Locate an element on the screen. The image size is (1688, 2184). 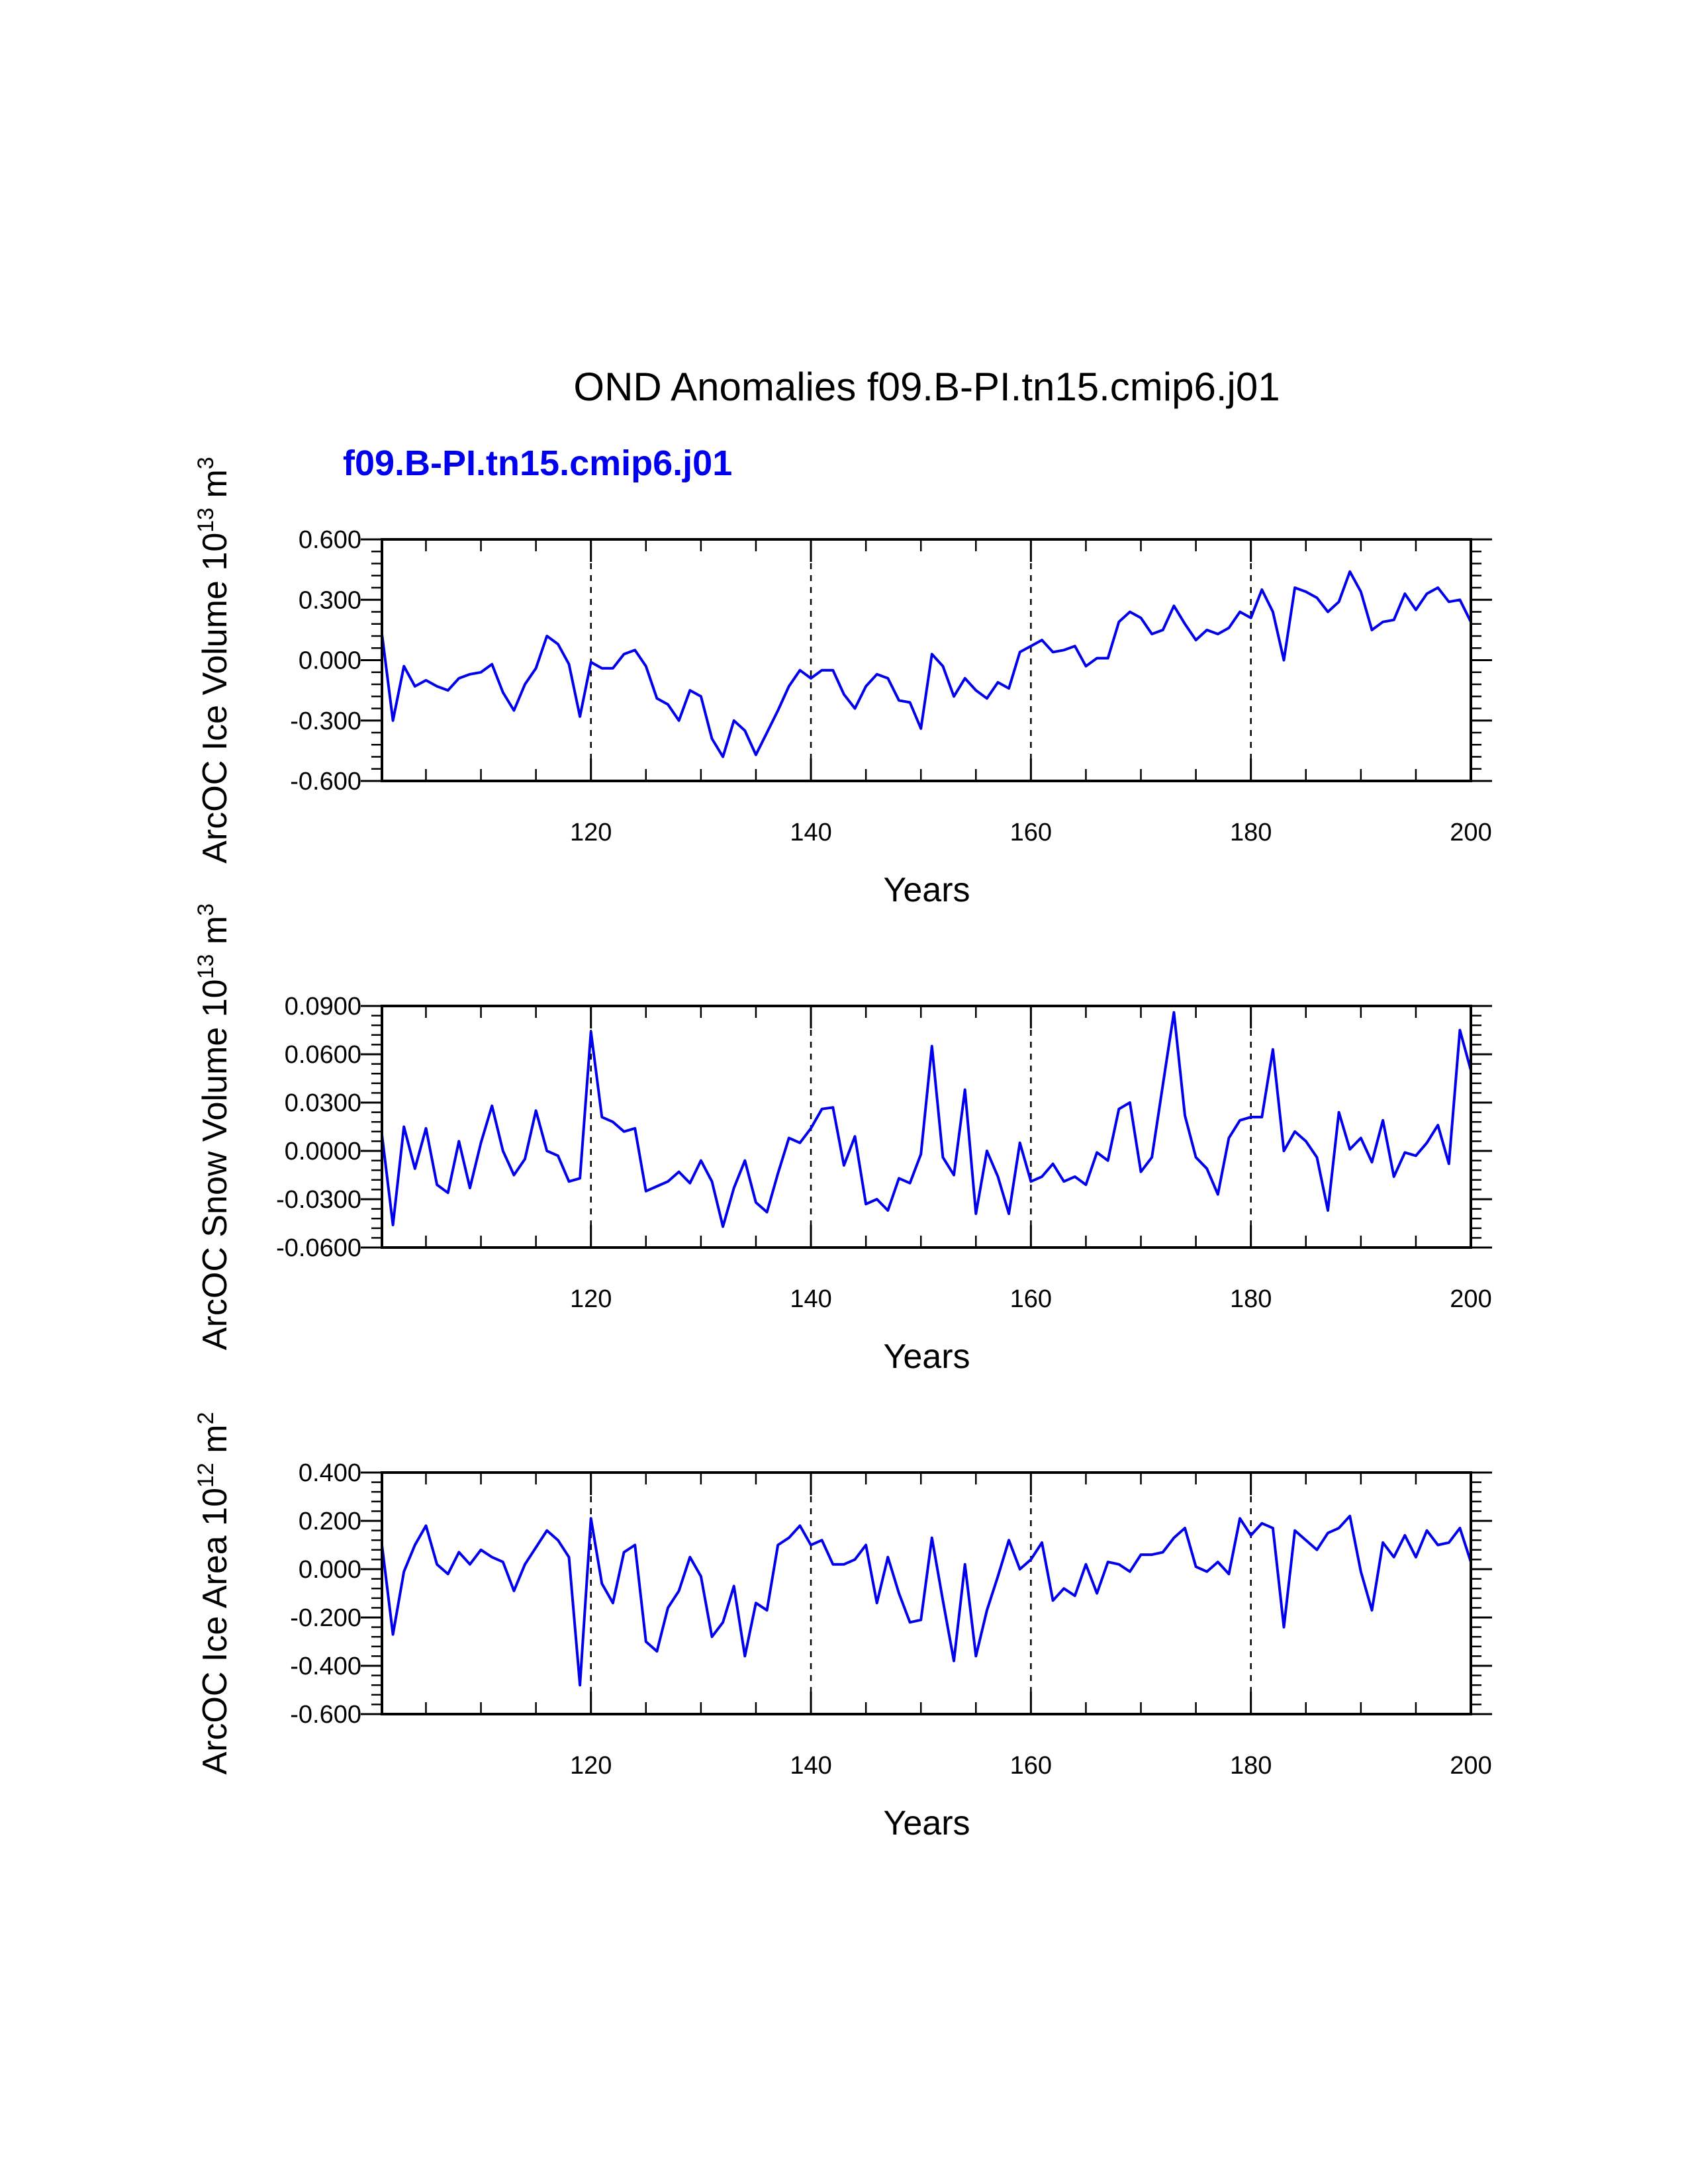
series-legend-label: f09.B-PI.tn15.cmip6.j01 is located at coordinates (537, 463).